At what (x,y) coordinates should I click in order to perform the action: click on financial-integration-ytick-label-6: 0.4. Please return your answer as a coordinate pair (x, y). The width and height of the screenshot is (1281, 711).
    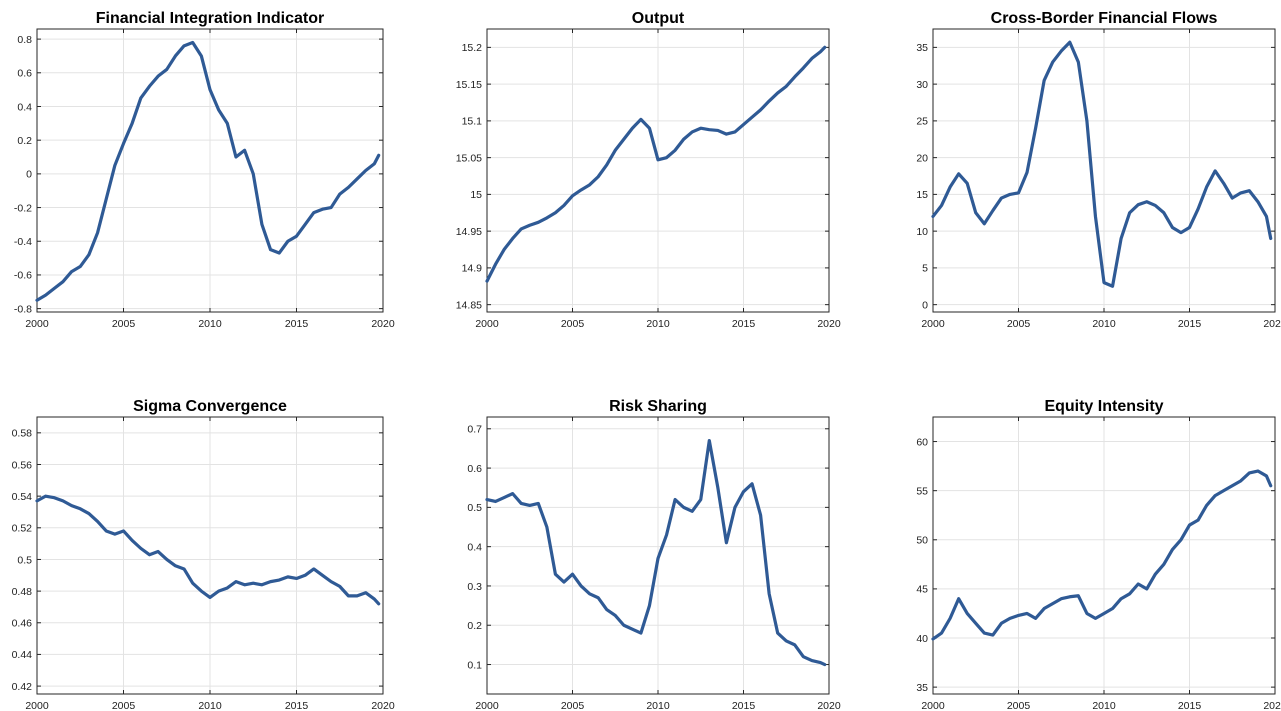
    Looking at the image, I should click on (24, 107).